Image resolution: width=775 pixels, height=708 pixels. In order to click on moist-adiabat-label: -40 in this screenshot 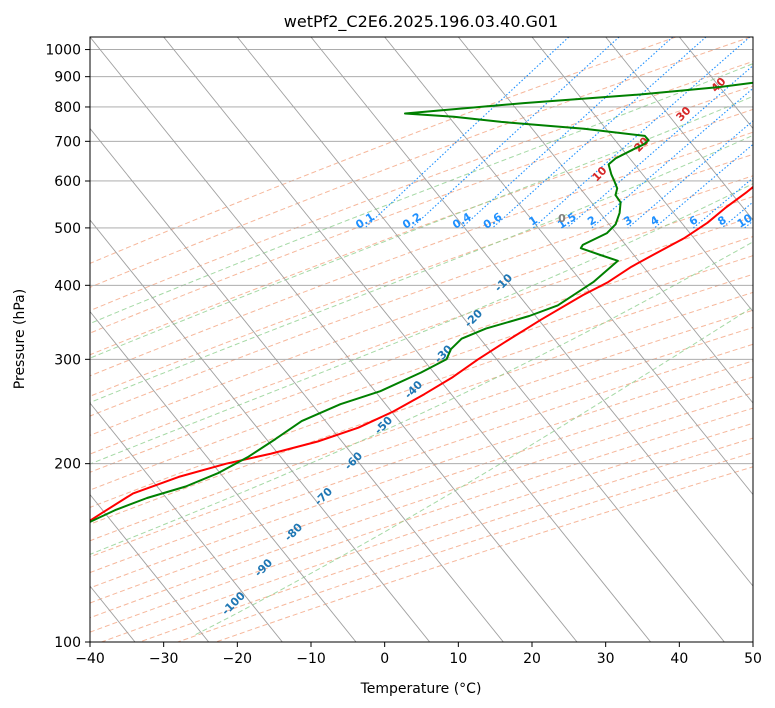, I will do `click(413, 389)`.